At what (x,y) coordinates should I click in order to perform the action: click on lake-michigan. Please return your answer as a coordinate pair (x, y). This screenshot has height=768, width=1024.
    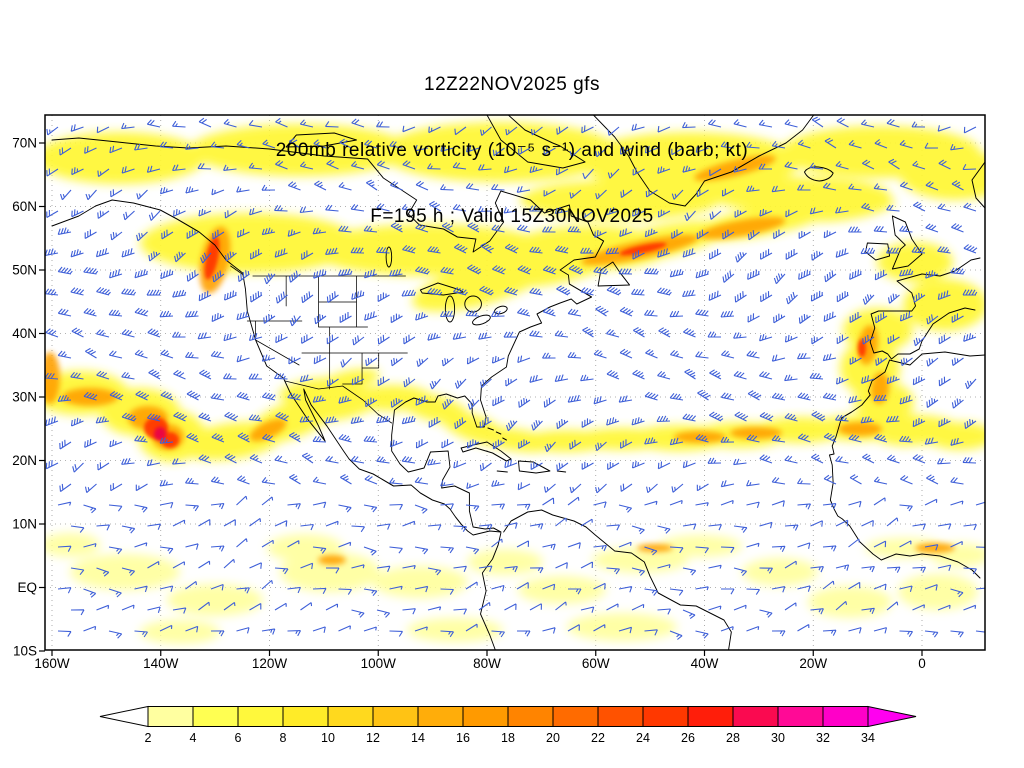
    Looking at the image, I should click on (450, 309).